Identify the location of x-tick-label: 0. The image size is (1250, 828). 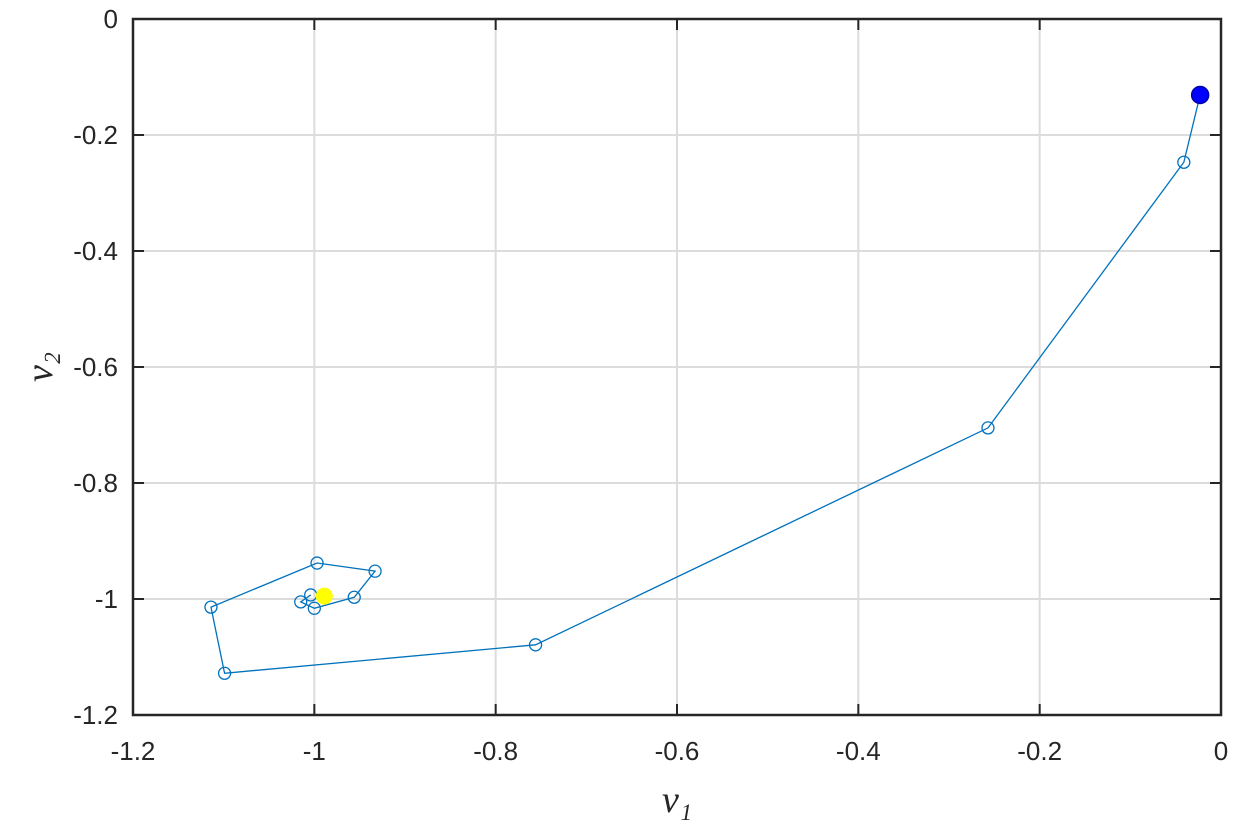
(1221, 751).